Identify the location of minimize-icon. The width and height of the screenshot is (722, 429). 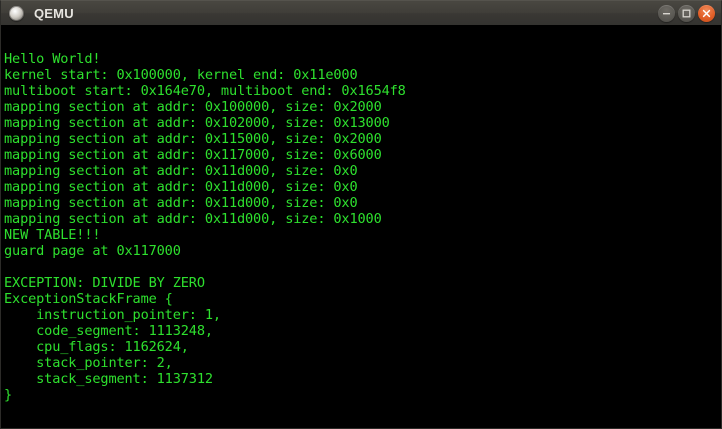
(666, 13).